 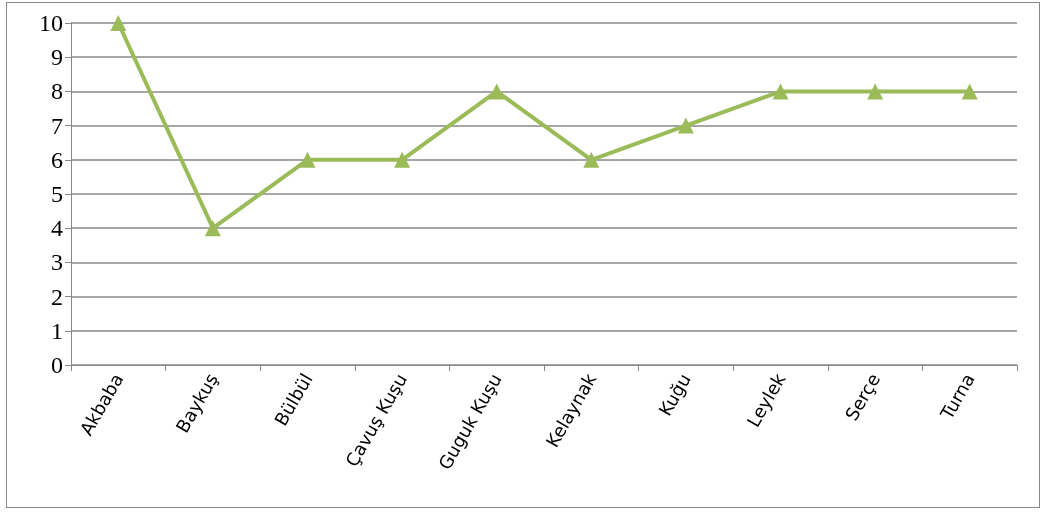 What do you see at coordinates (57, 57) in the screenshot?
I see `y-tick-label: 9` at bounding box center [57, 57].